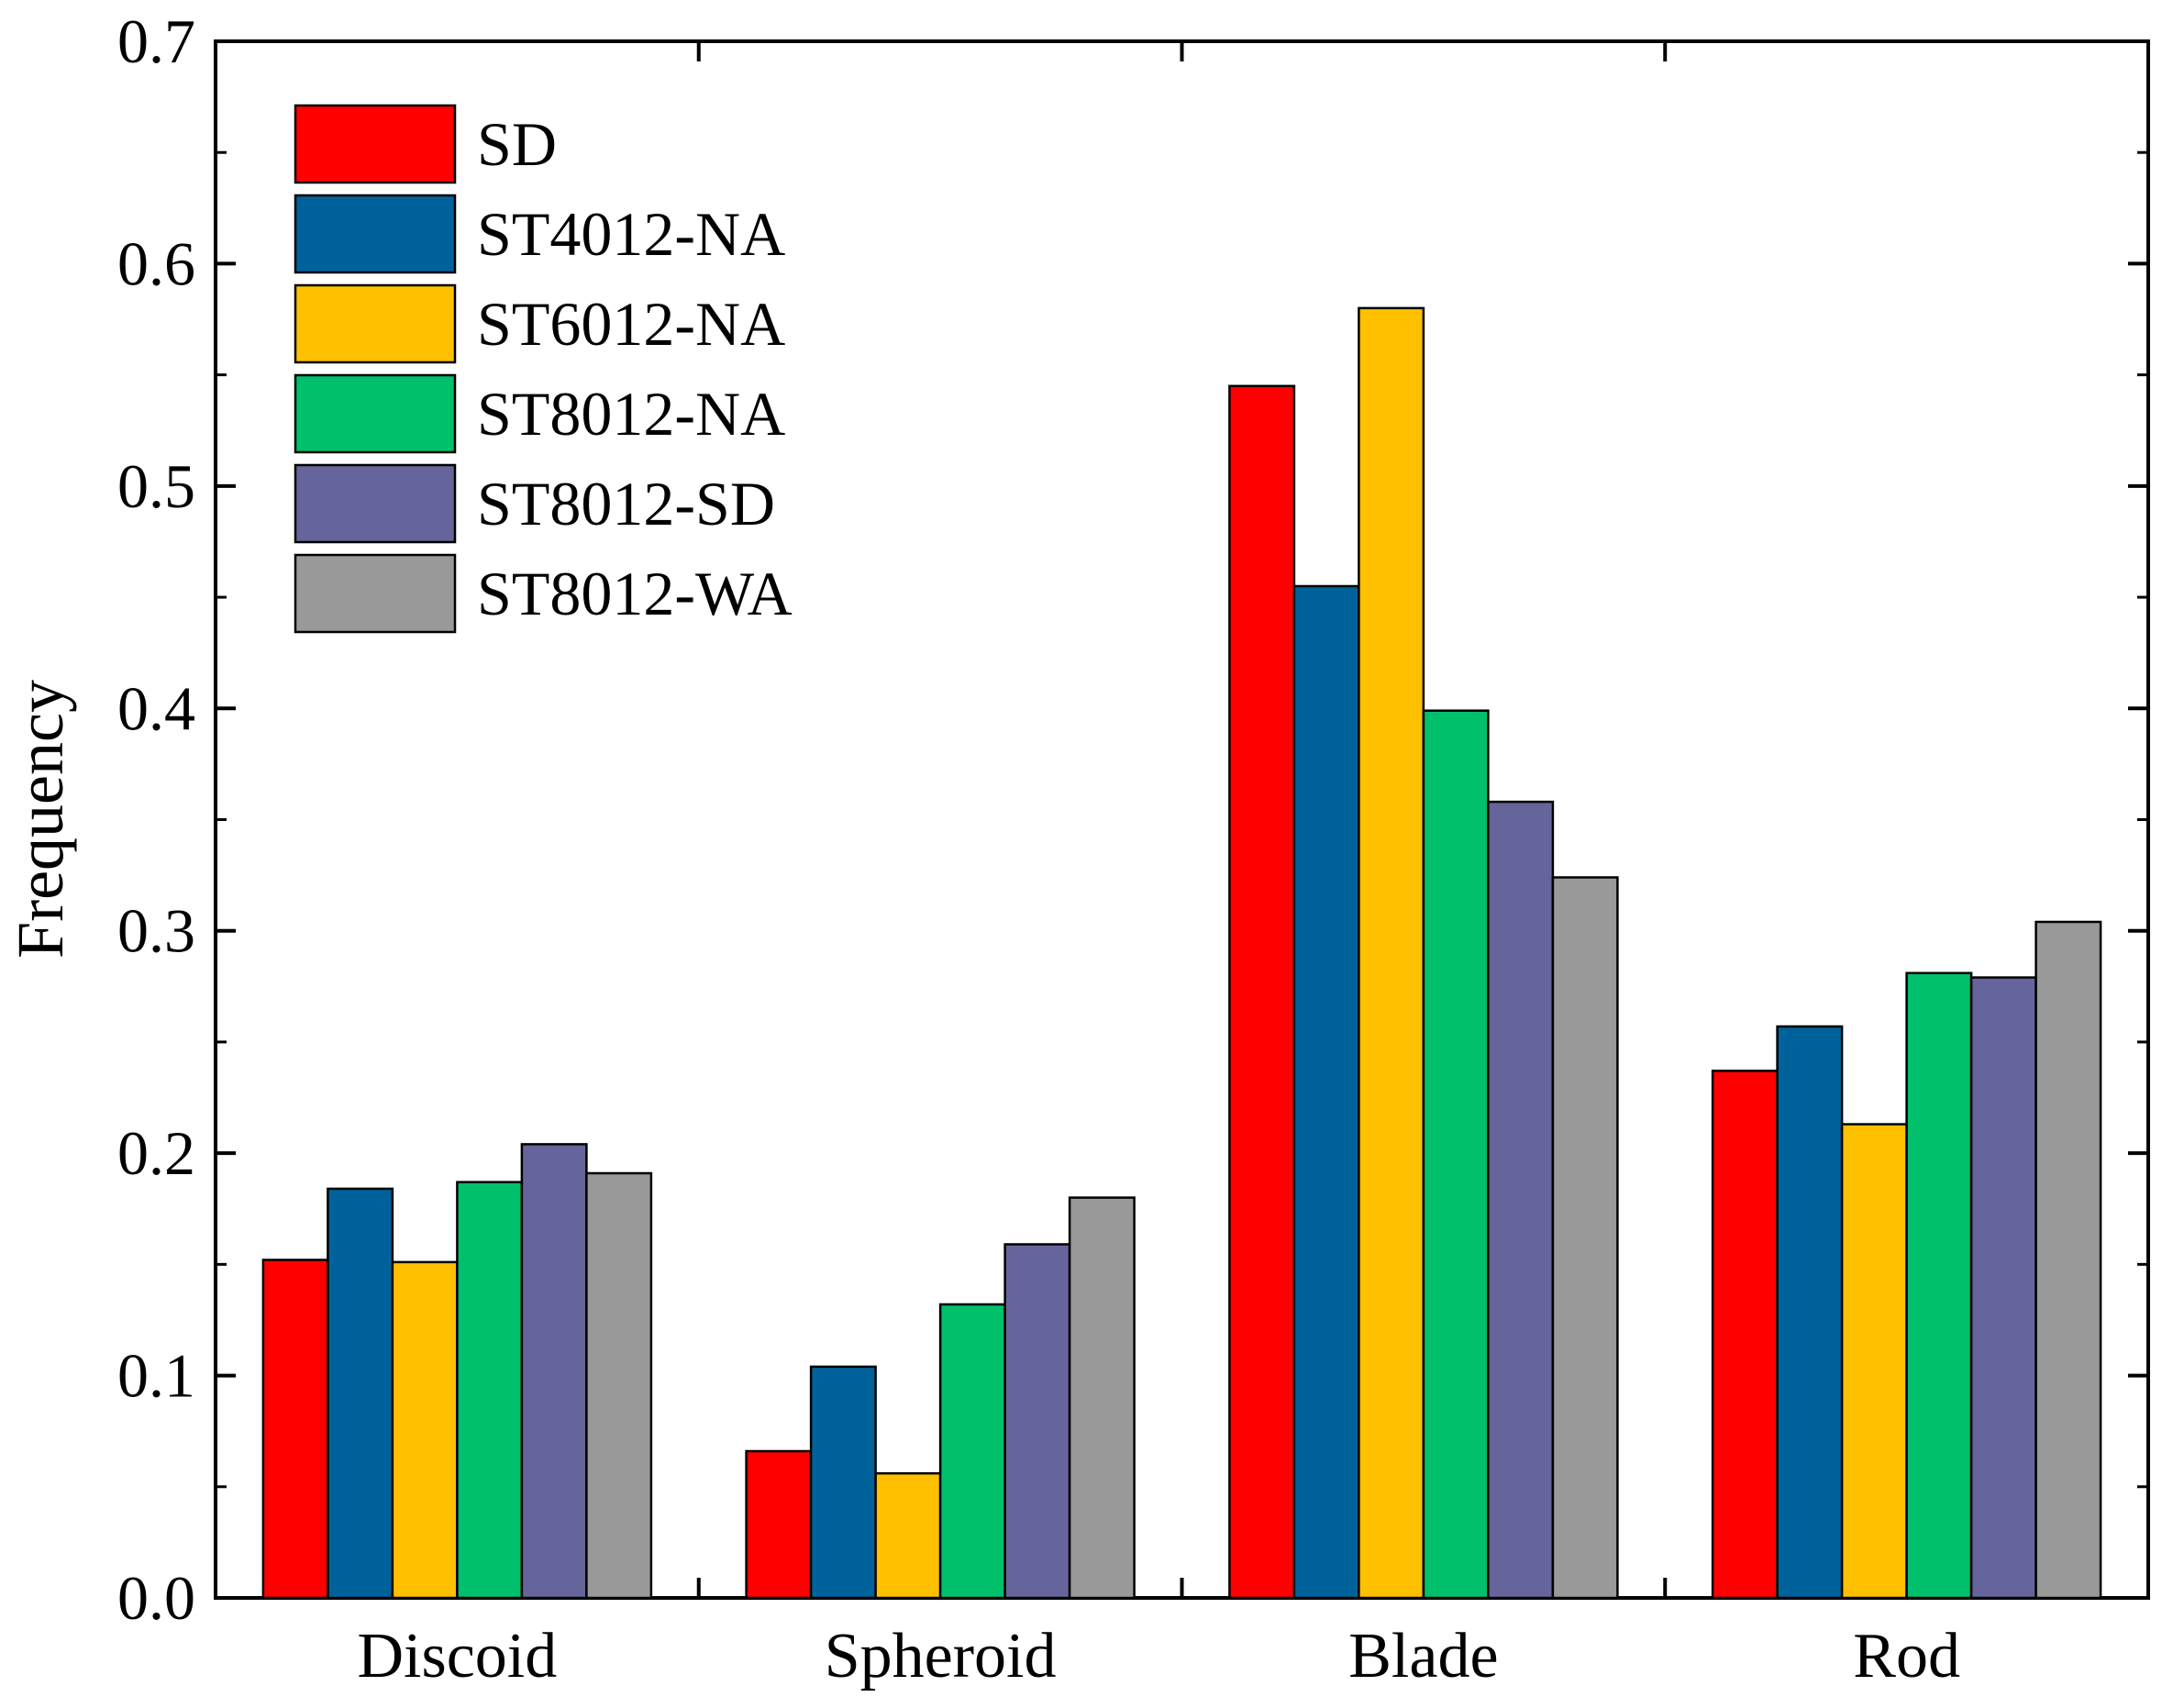  What do you see at coordinates (517, 144) in the screenshot?
I see `legend-label: SD` at bounding box center [517, 144].